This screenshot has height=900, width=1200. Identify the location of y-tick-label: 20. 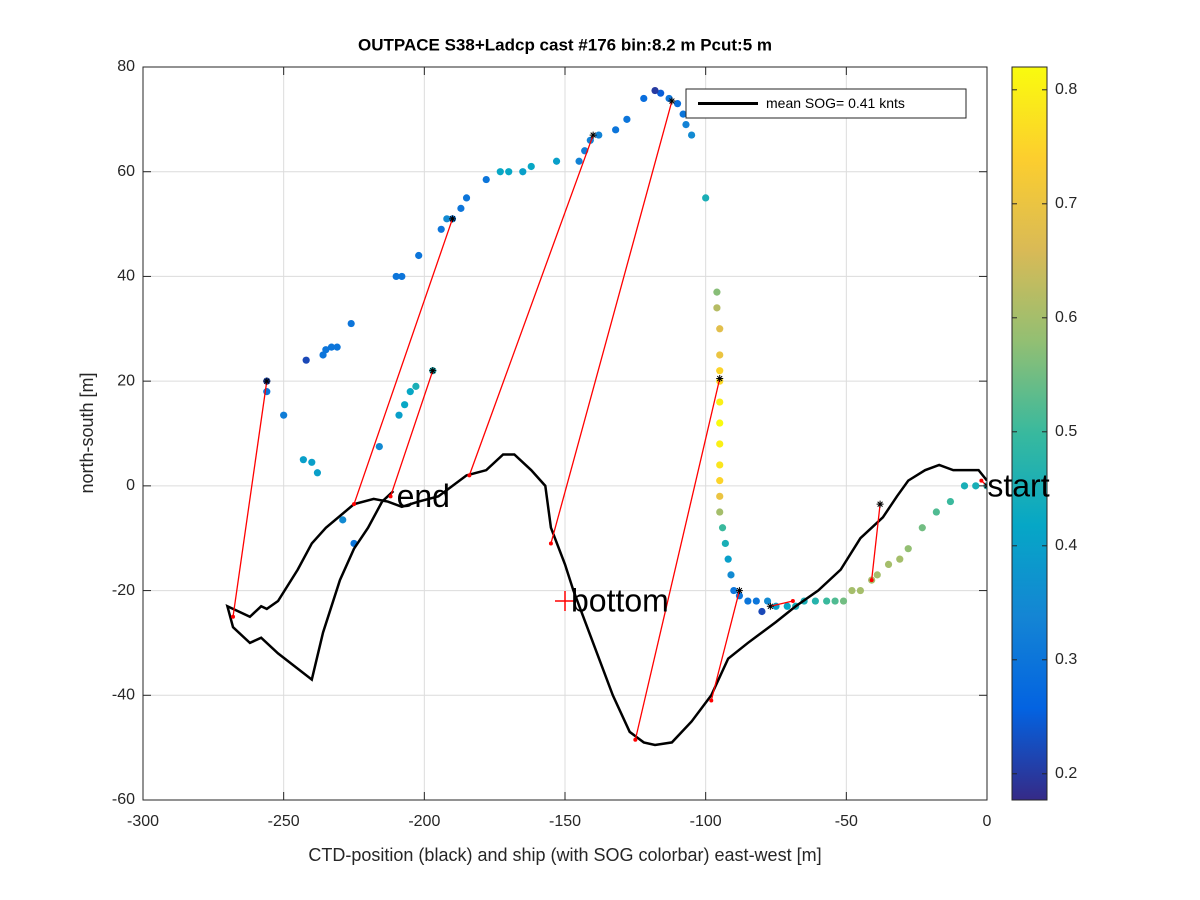
(126, 380).